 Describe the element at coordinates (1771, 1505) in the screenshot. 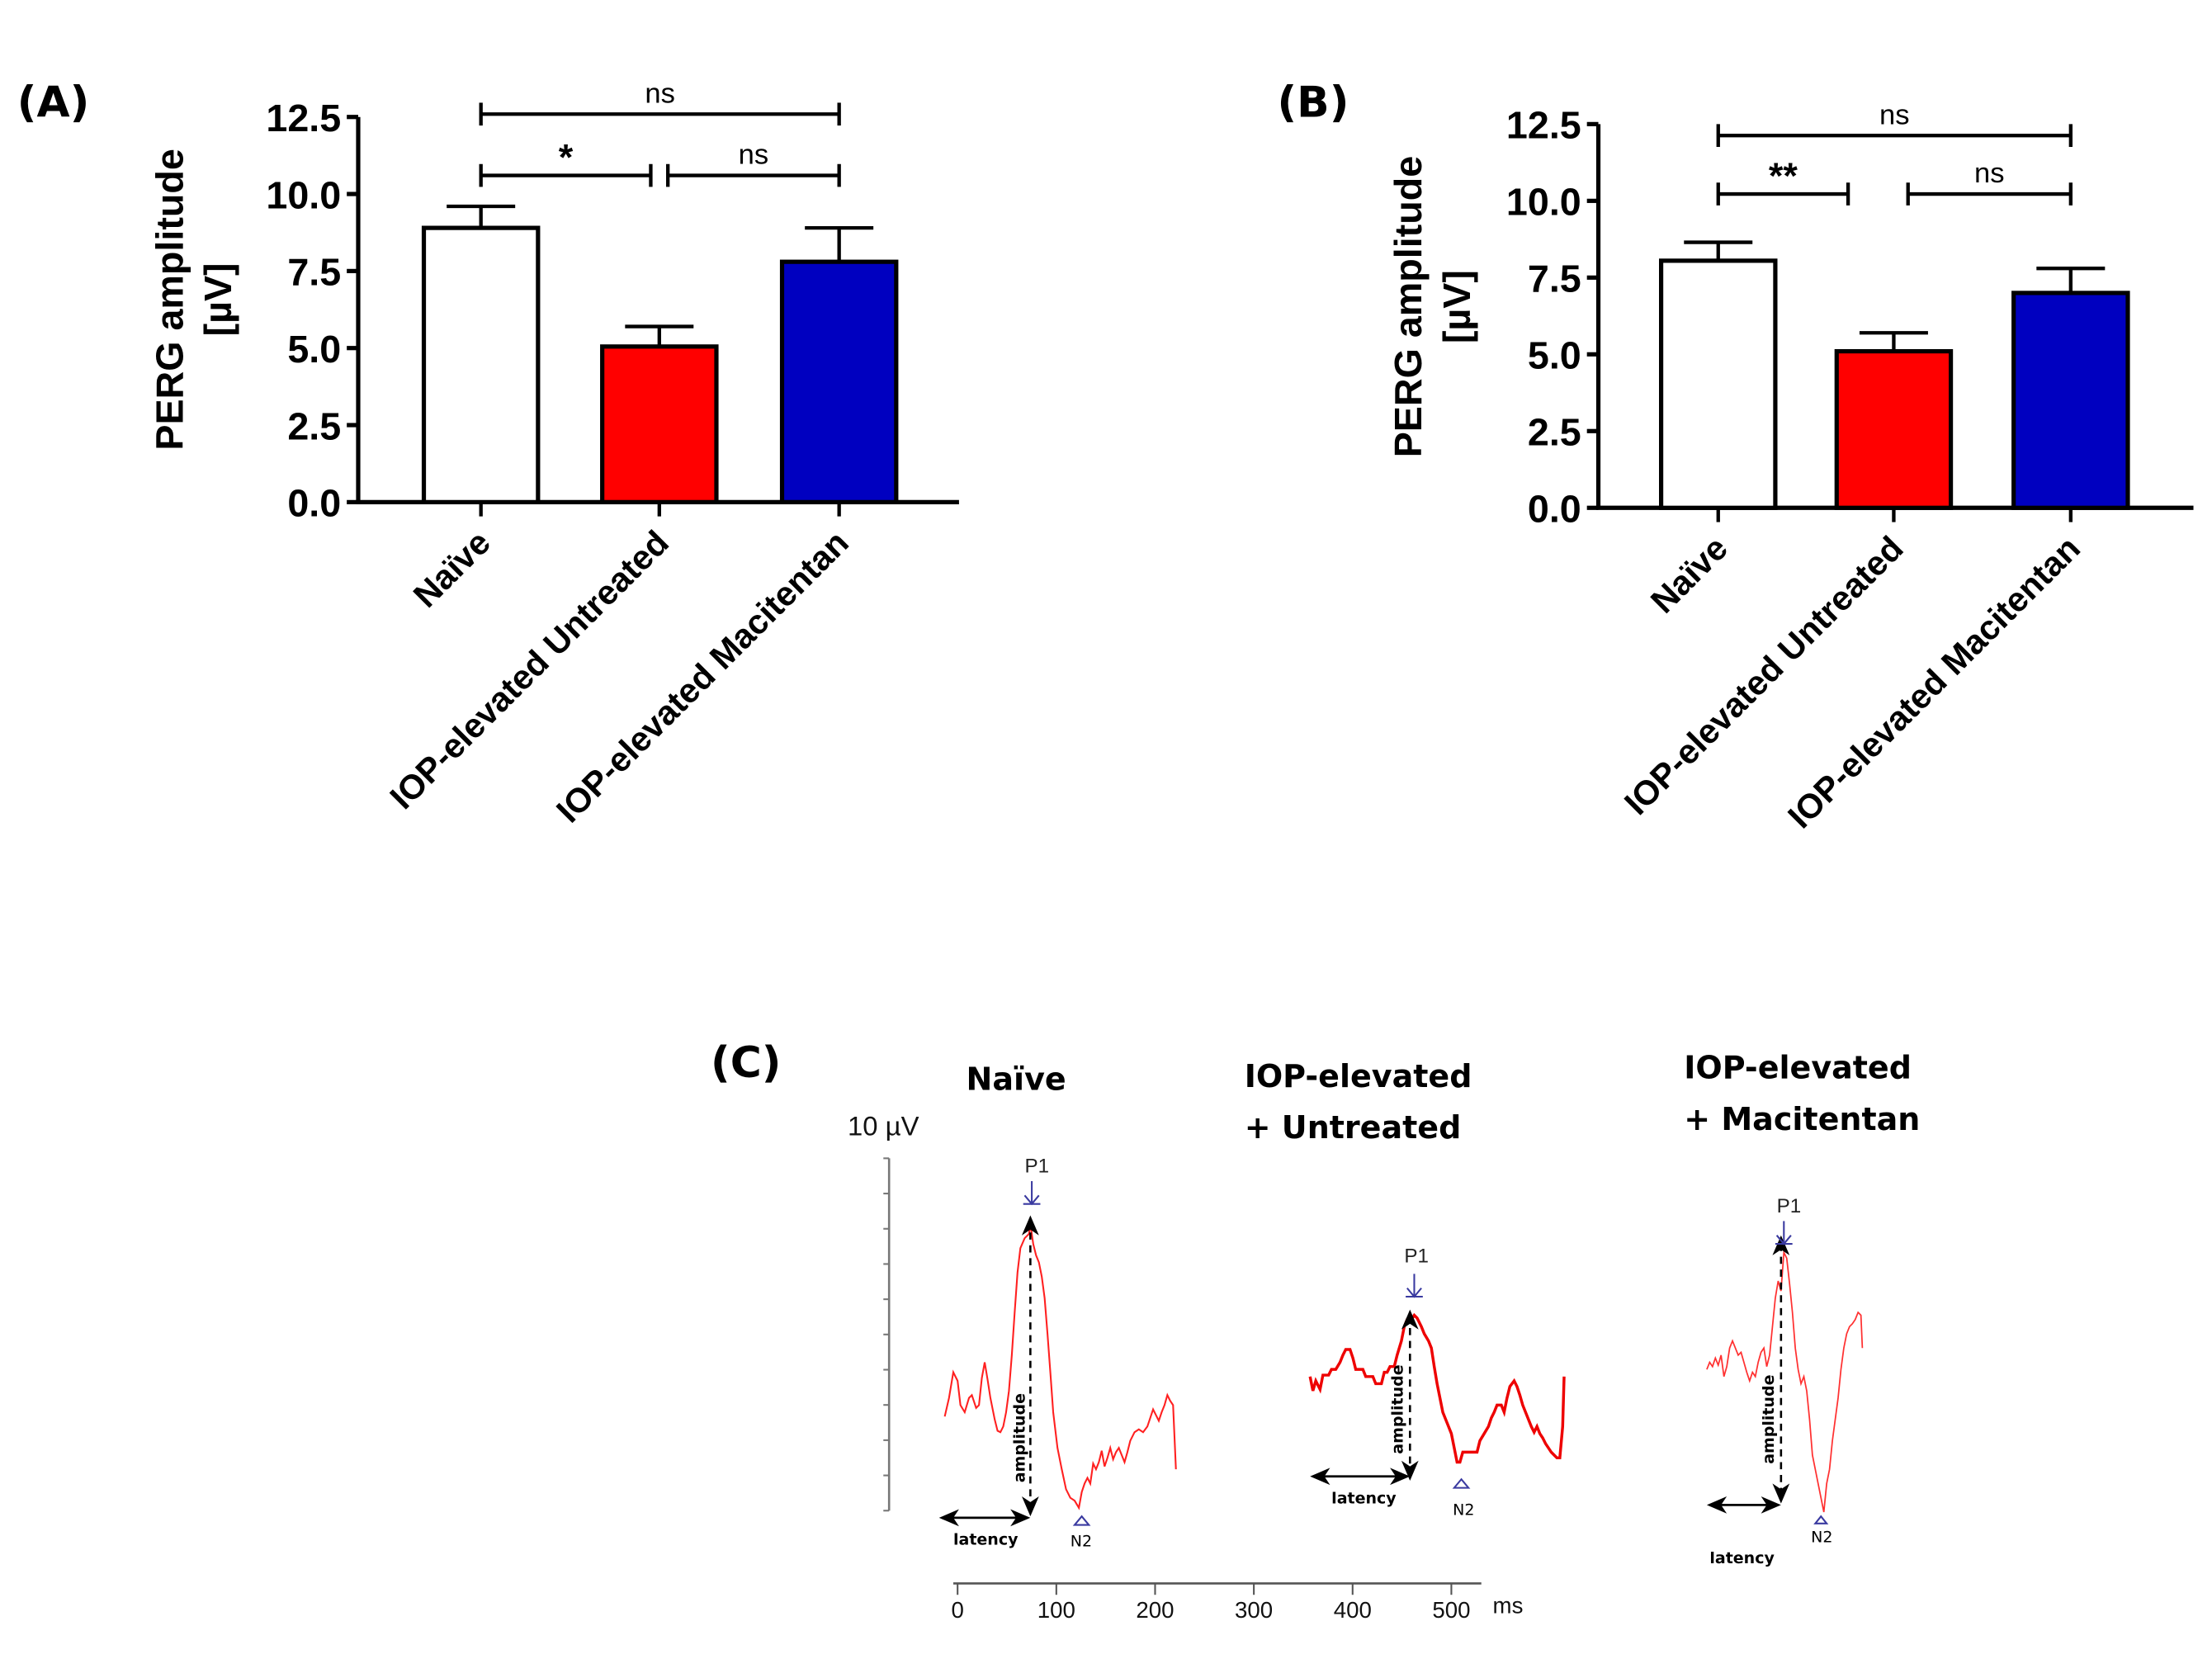

I see `trace-macitentan-latency-arrow-right` at that location.